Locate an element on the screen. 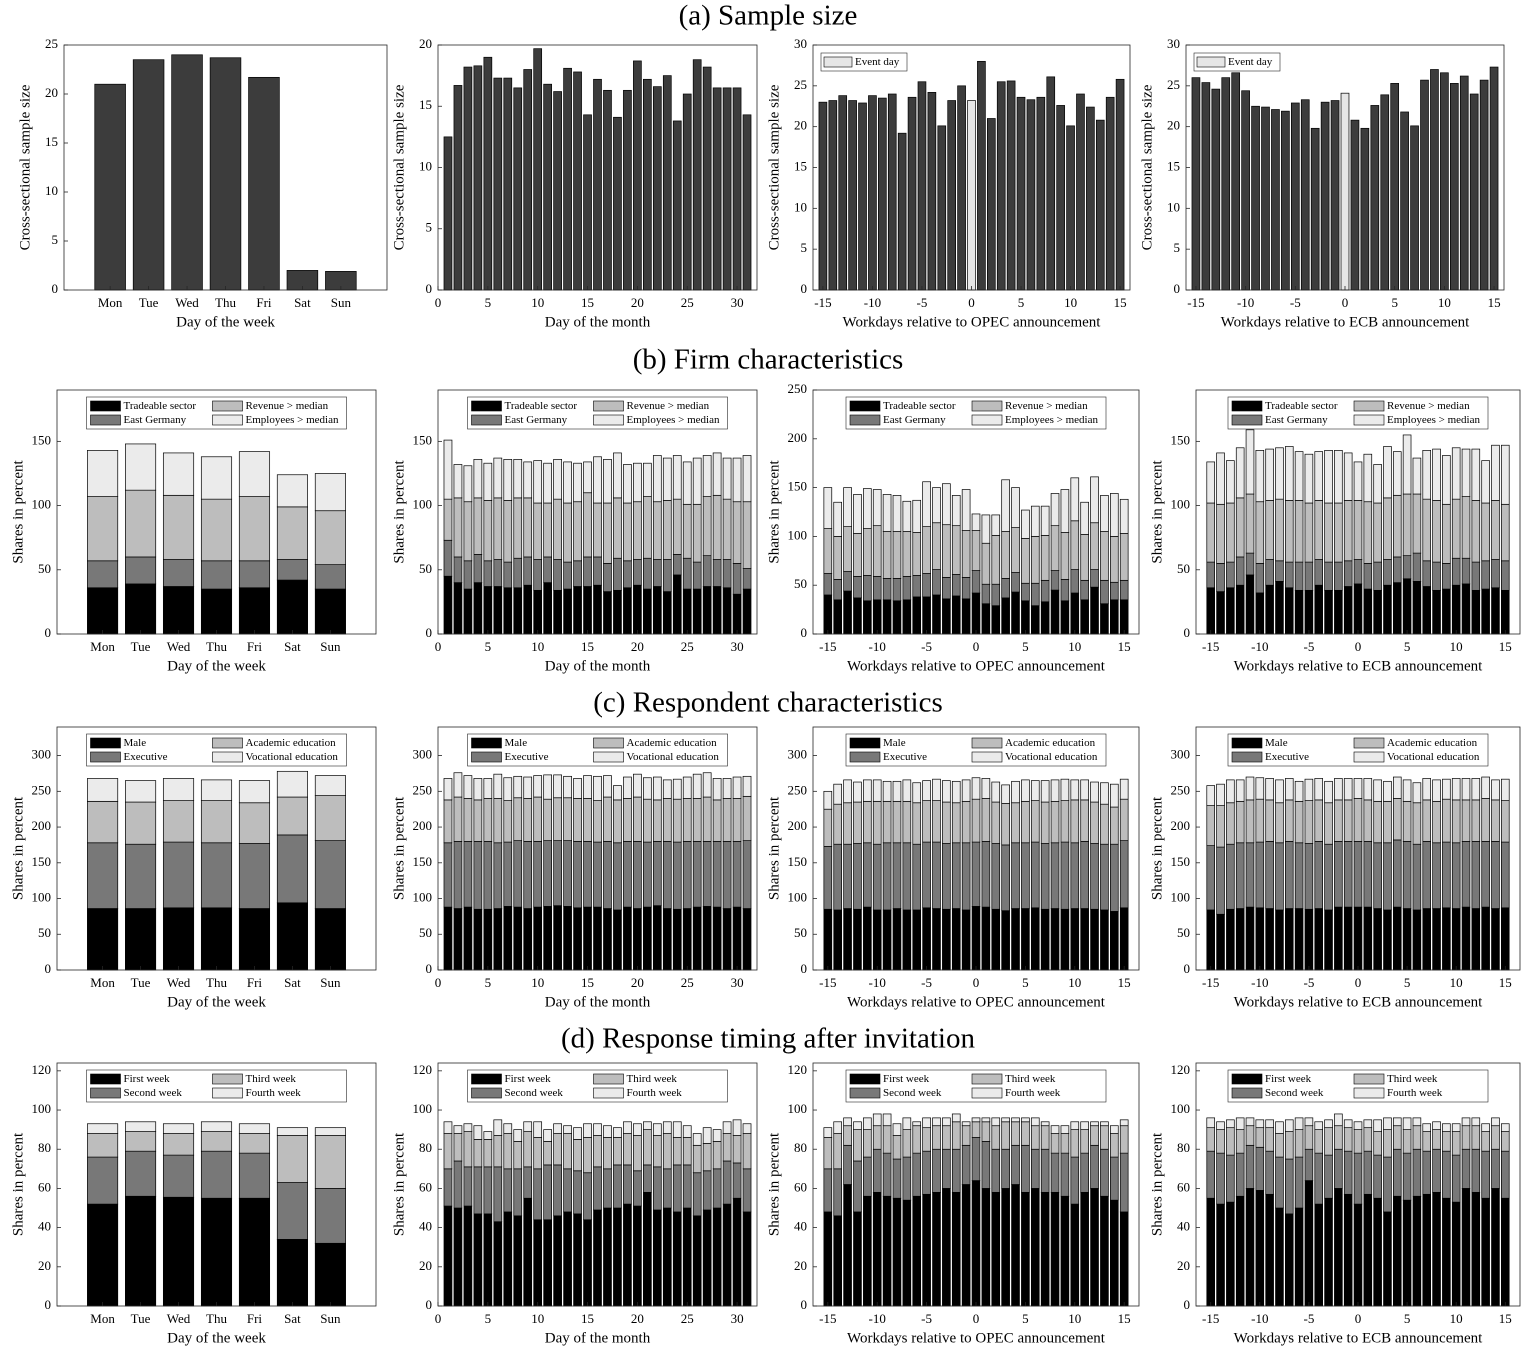 This screenshot has width=1536, height=1349. x-tick-label: -5 is located at coordinates (1308, 1318).